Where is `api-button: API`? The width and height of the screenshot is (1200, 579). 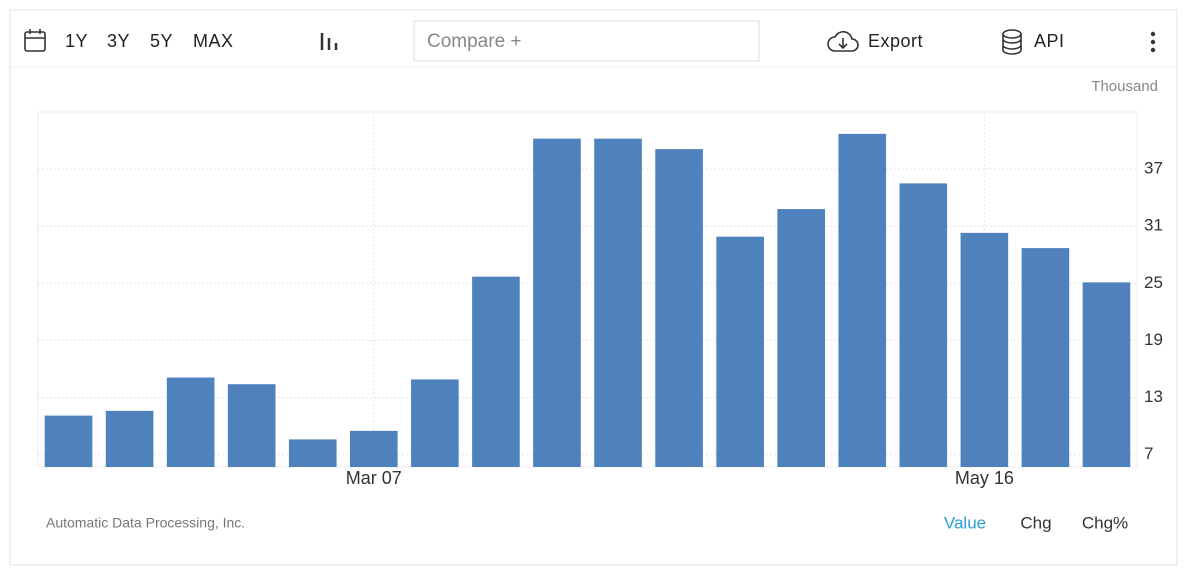
api-button: API is located at coordinates (1049, 41).